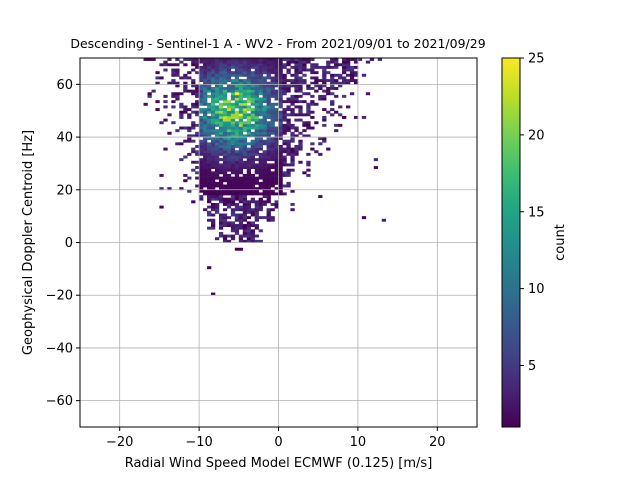 The image size is (640, 480). Describe the element at coordinates (560, 242) in the screenshot. I see `colorbar-label: count` at that location.